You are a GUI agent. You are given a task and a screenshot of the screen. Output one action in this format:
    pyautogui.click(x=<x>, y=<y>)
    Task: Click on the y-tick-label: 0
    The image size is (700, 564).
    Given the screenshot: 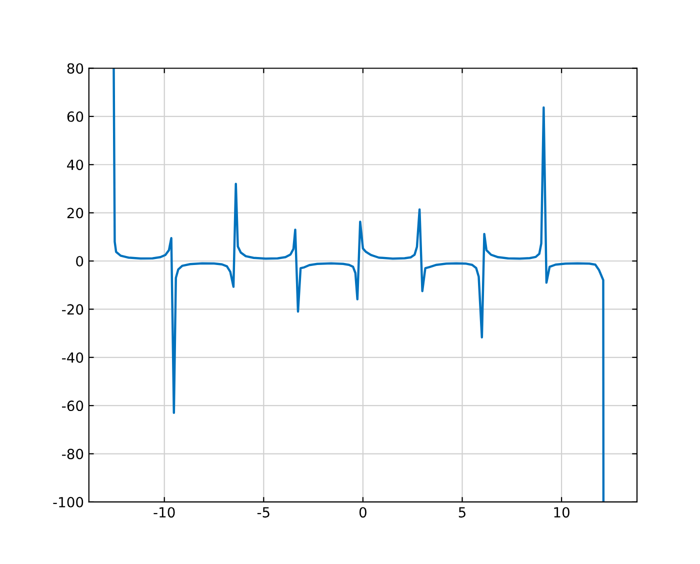 What is the action you would take?
    pyautogui.click(x=80, y=261)
    